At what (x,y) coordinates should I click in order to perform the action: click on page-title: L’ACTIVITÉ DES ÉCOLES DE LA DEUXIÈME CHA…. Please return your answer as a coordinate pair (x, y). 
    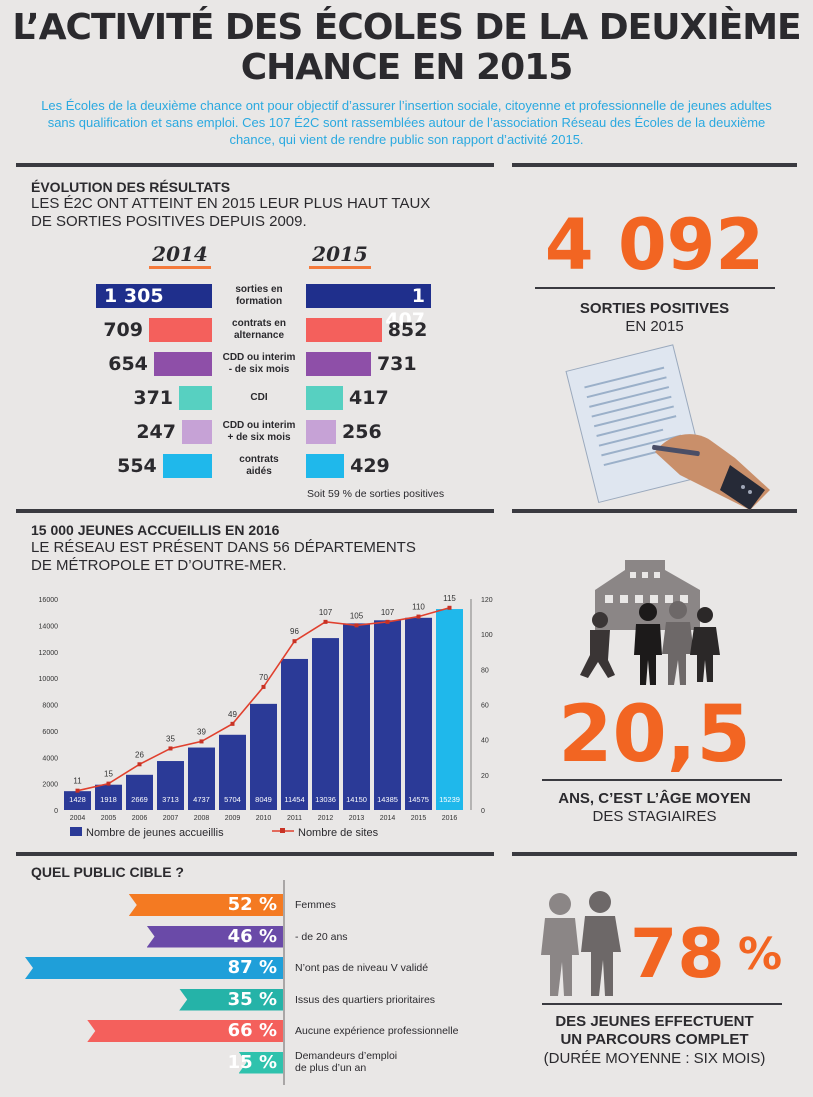
    Looking at the image, I should click on (406, 48).